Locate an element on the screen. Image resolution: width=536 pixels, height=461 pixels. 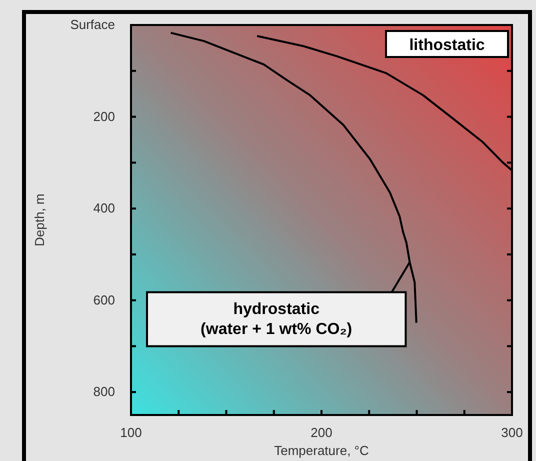
y-tick-label: 600 is located at coordinates (104, 300).